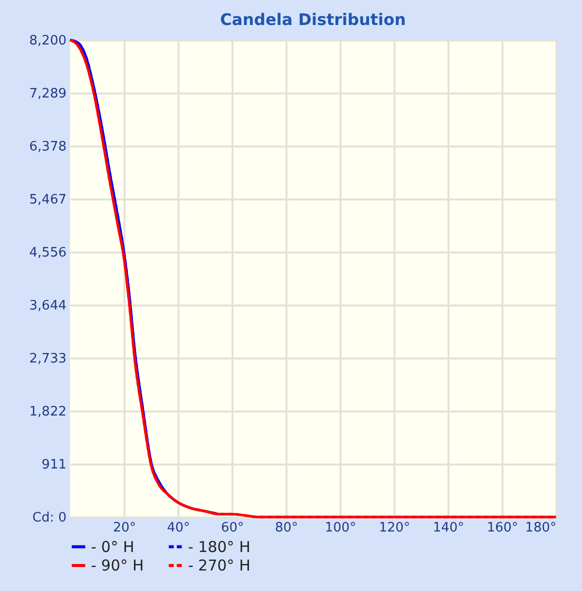 The height and width of the screenshot is (591, 582). I want to click on y-tick-label: 8,200, so click(47, 41).